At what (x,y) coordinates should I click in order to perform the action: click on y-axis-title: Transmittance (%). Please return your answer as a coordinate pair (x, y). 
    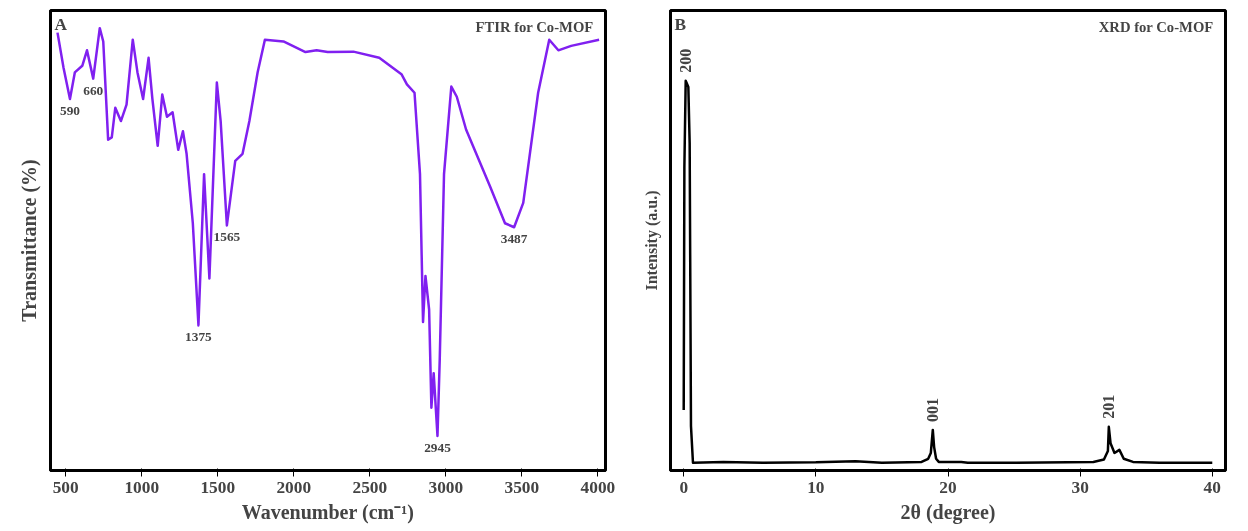
    Looking at the image, I should click on (29, 240).